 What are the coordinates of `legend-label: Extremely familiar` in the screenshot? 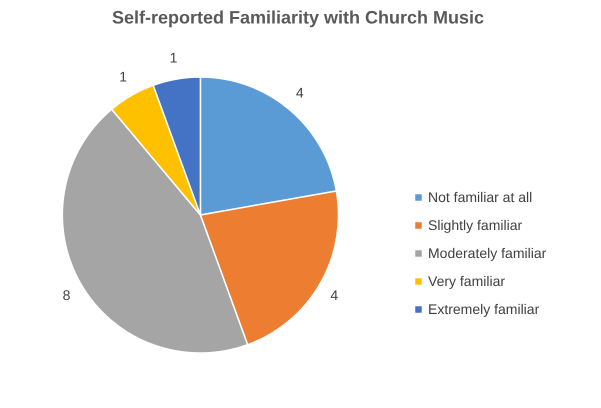 It's located at (484, 309).